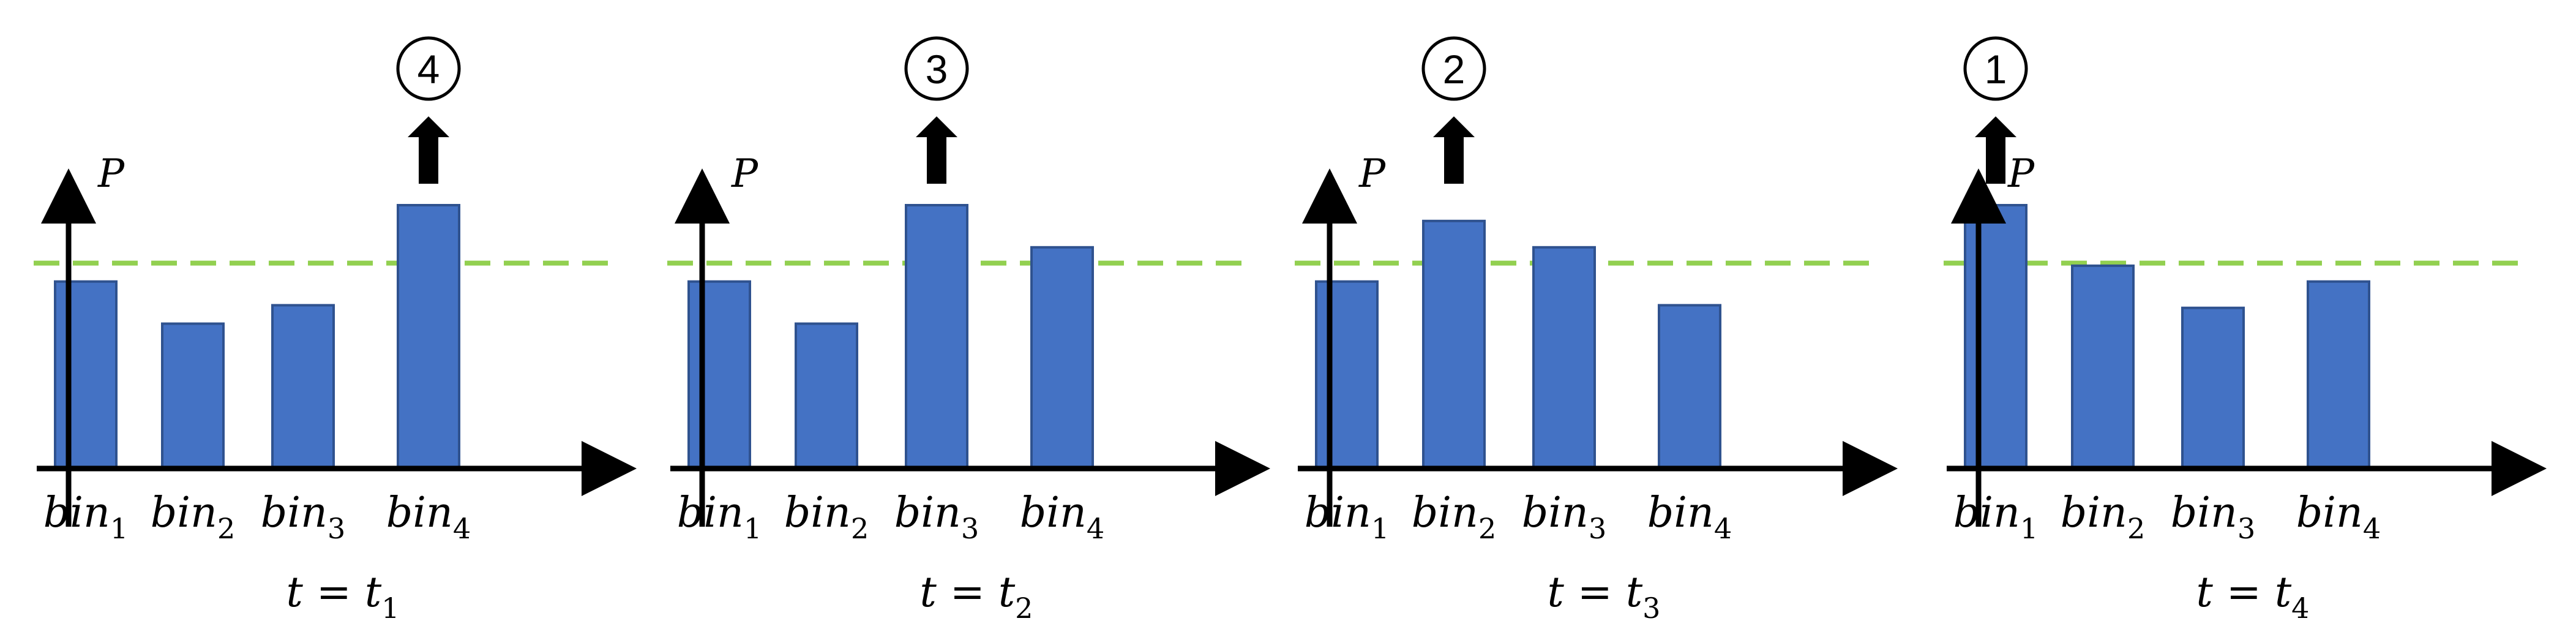 This screenshot has width=2576, height=640. Describe the element at coordinates (976, 596) in the screenshot. I see `time-label: t = t2` at that location.